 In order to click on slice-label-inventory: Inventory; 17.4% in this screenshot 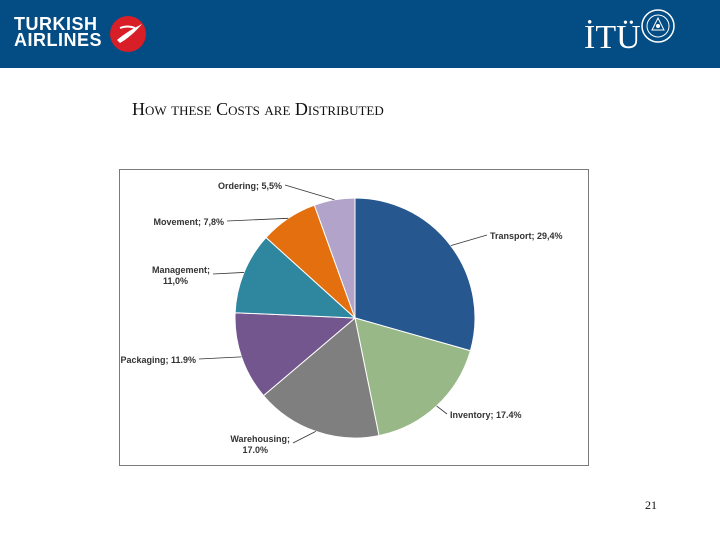, I will do `click(486, 415)`.